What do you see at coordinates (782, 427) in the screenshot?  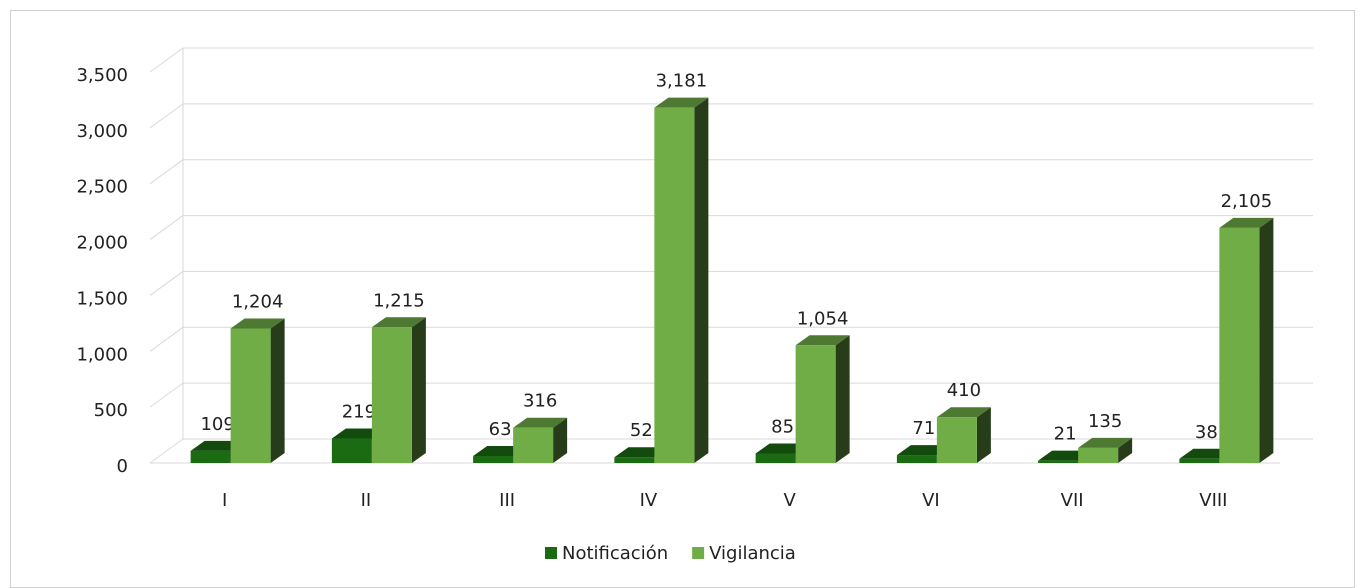 I see `data-label: 85` at bounding box center [782, 427].